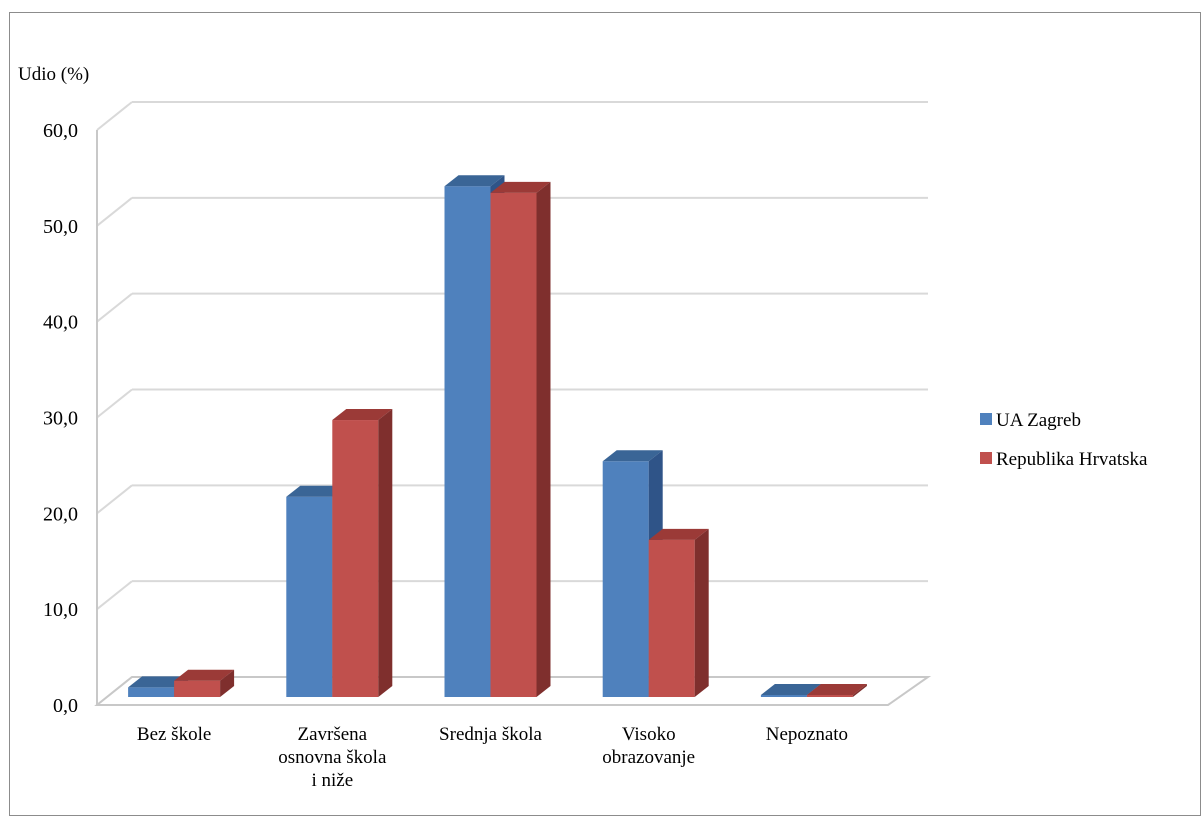 This screenshot has width=1203, height=817. I want to click on y-tick-label: 0,0, so click(65, 706).